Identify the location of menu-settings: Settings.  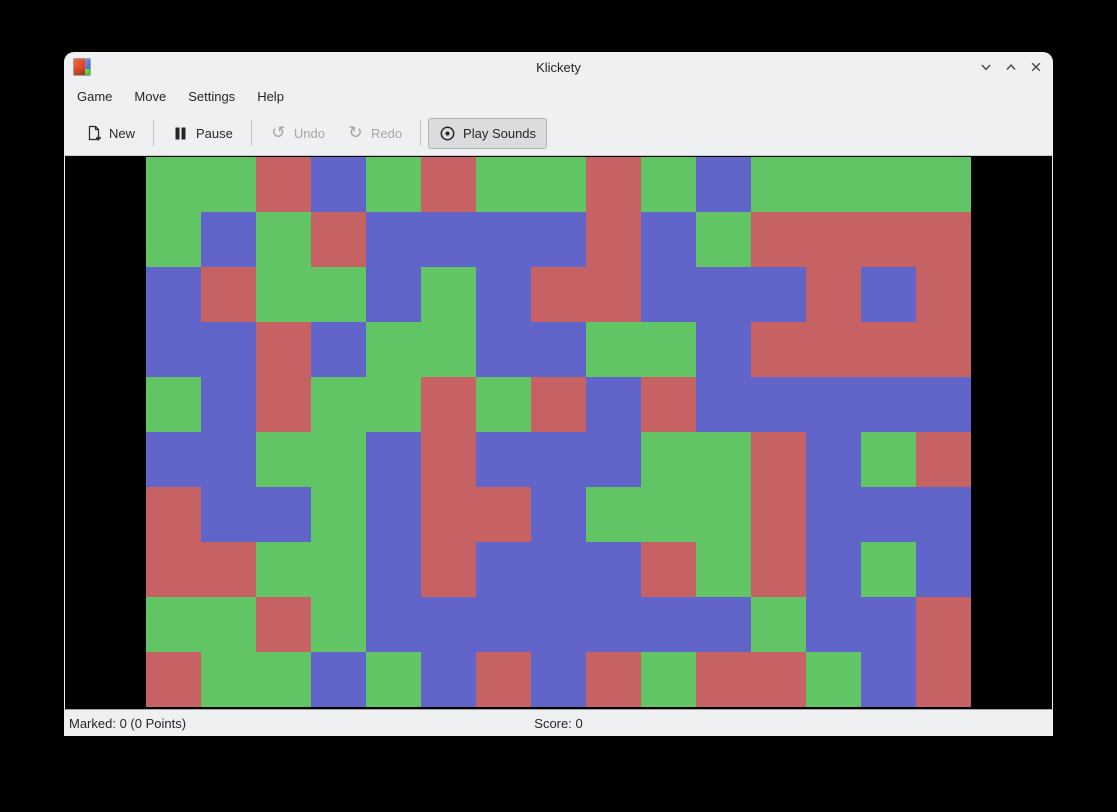
(212, 96).